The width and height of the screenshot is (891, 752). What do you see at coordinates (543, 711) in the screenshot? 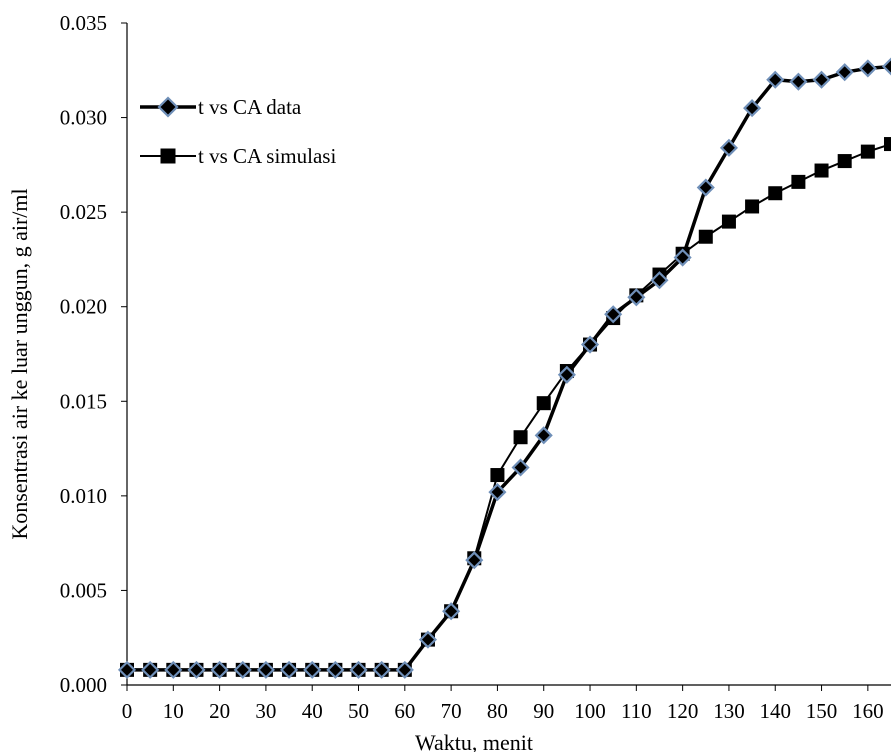
I see `x-tick-label: 90` at bounding box center [543, 711].